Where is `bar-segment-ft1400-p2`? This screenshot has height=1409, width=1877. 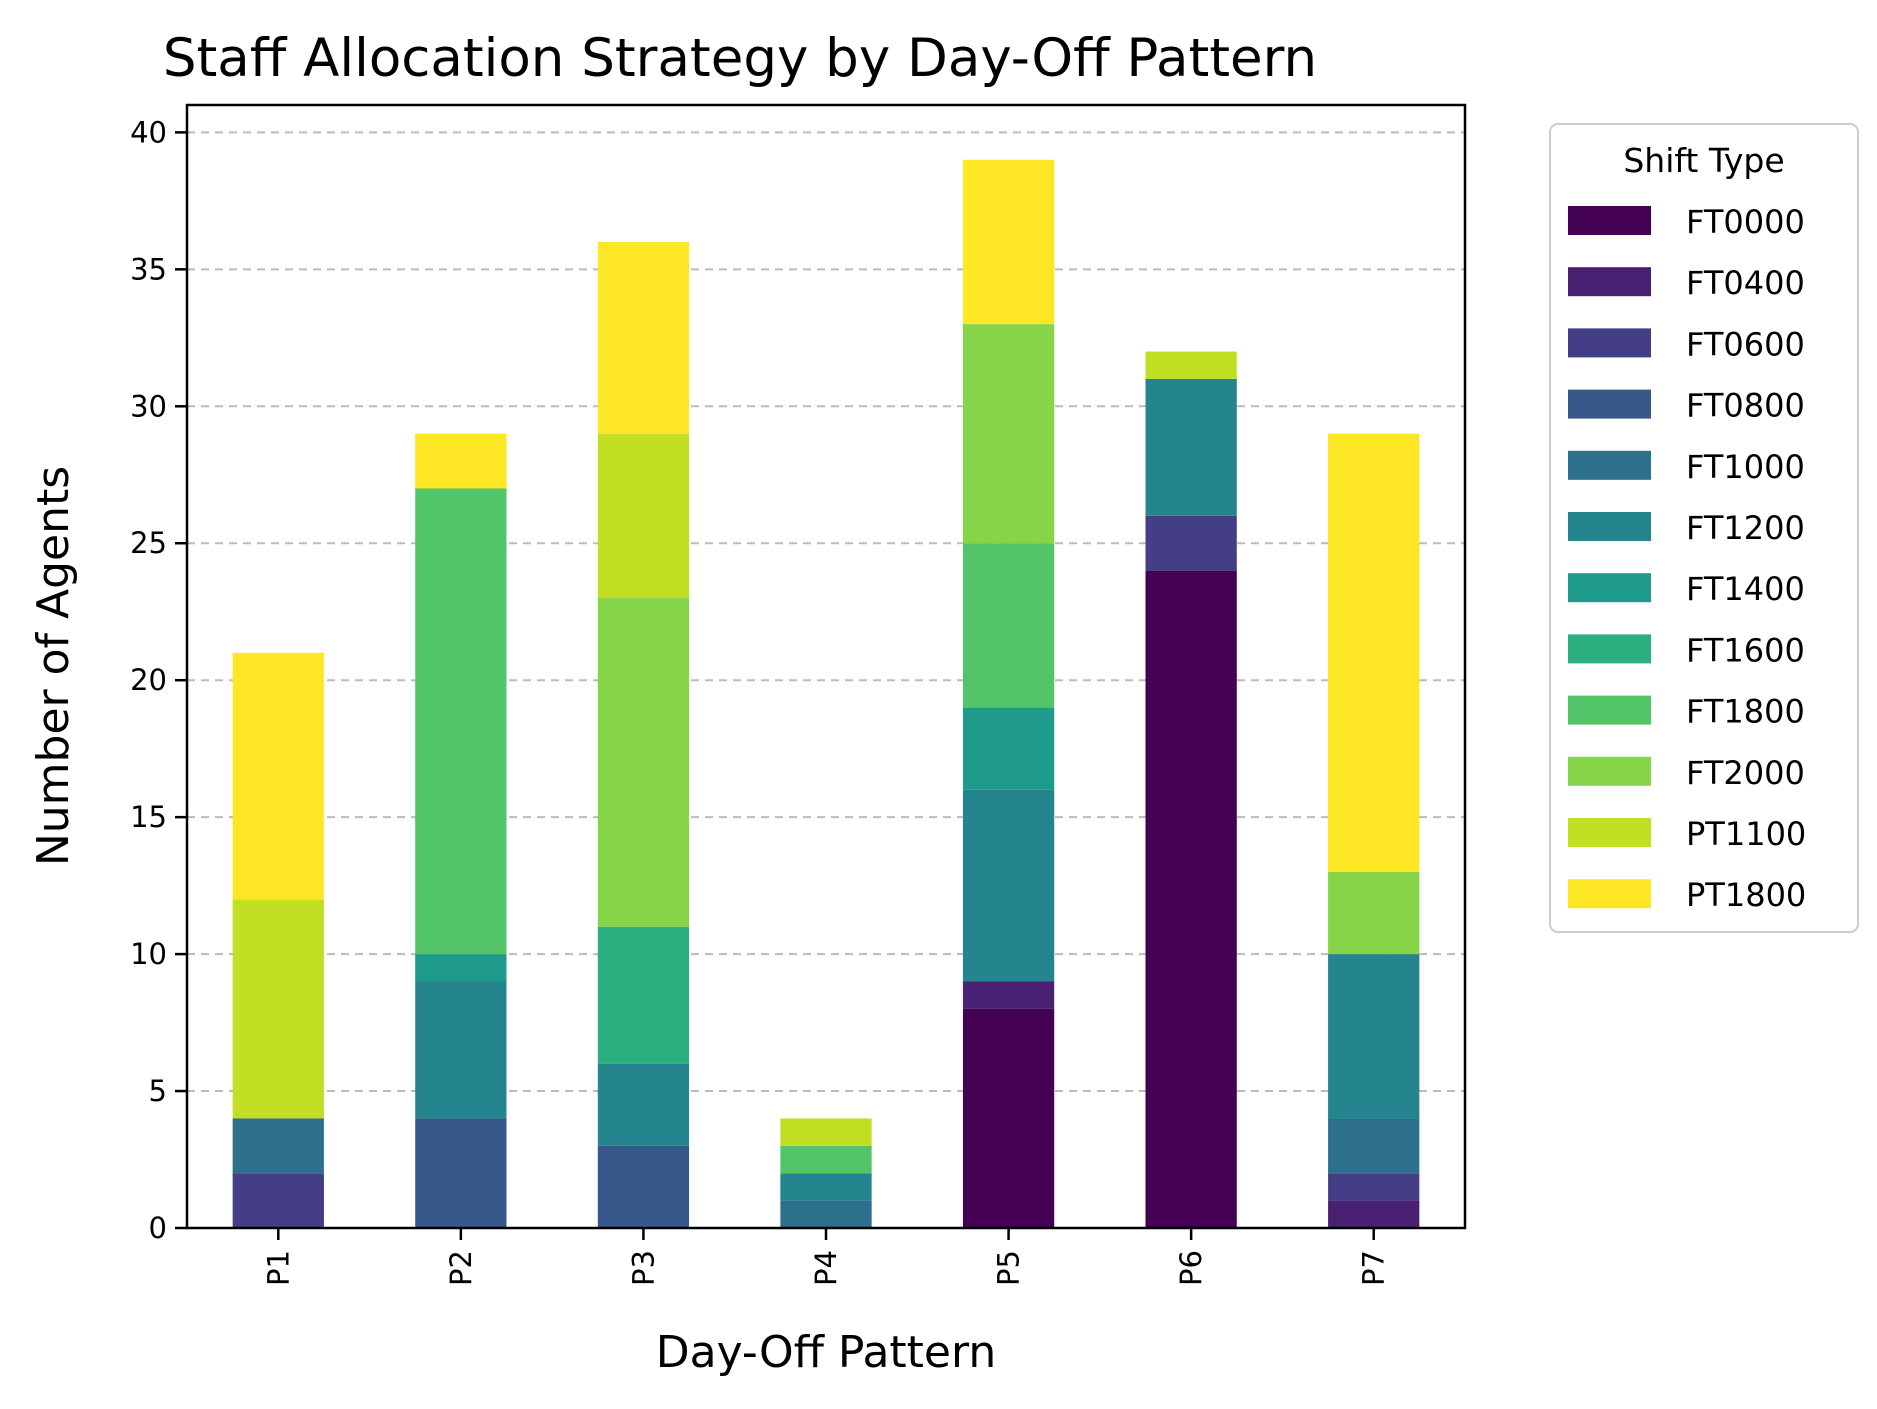 bar-segment-ft1400-p2 is located at coordinates (461, 968).